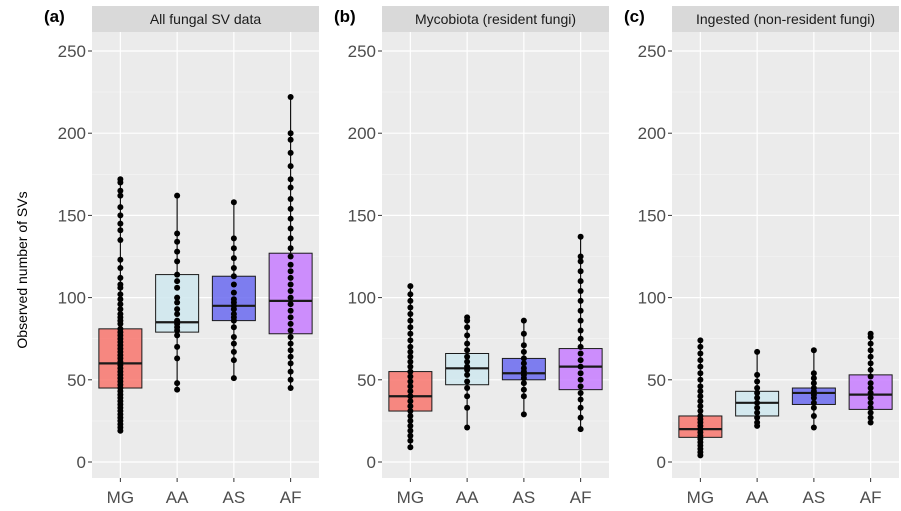  What do you see at coordinates (785, 394) in the screenshot?
I see `boxes-c` at bounding box center [785, 394].